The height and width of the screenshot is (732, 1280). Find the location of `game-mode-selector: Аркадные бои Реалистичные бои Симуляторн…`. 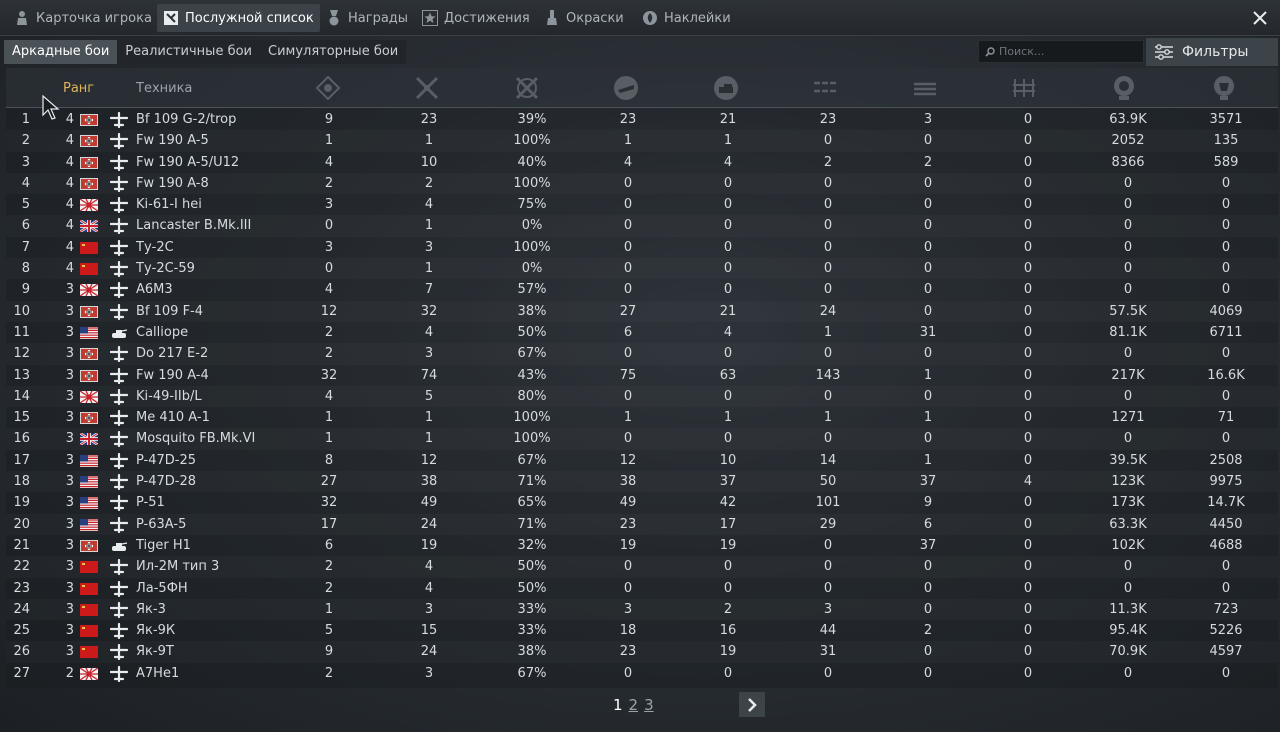

game-mode-selector: Аркадные бои Реалистичные бои Симуляторн… is located at coordinates (205, 52).